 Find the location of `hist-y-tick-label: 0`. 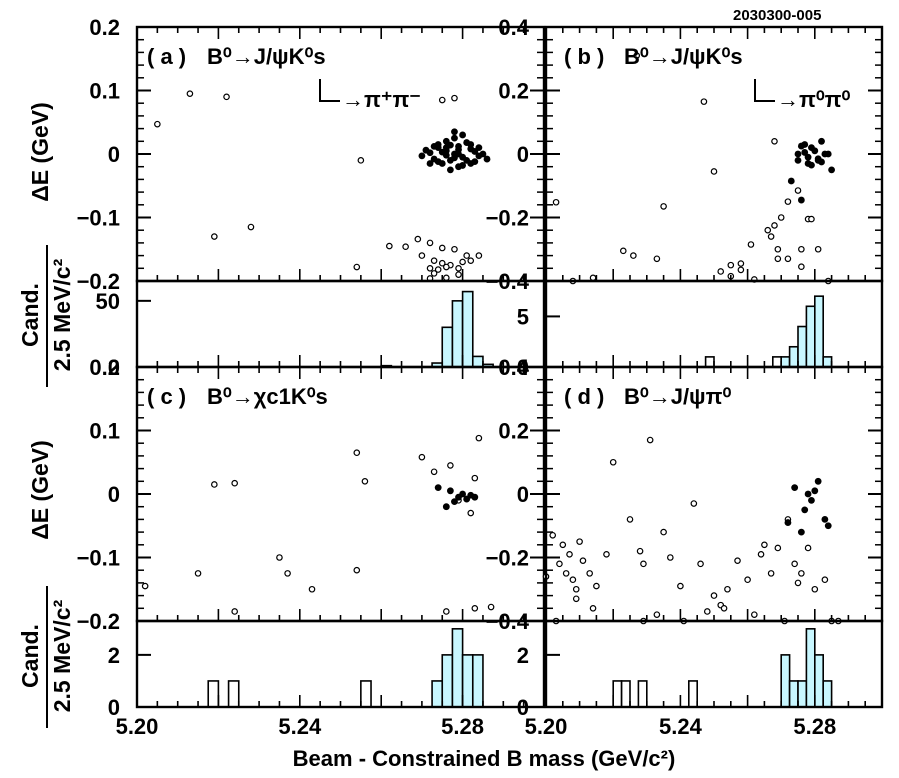

hist-y-tick-label: 0 is located at coordinates (114, 367).